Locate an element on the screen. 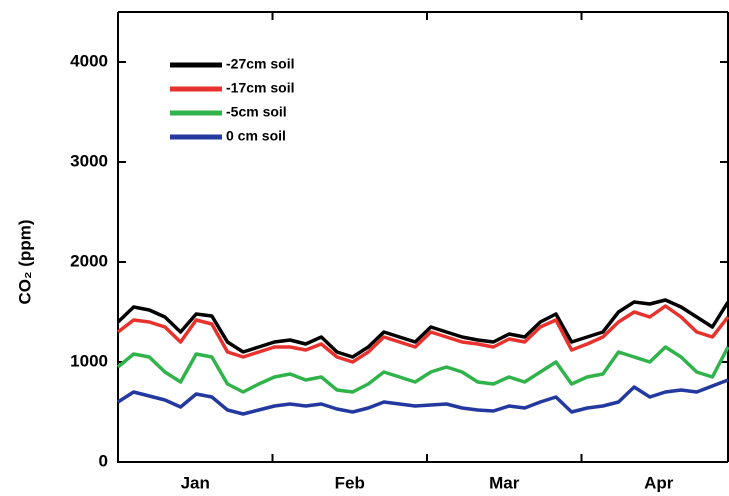 This screenshot has height=496, width=729. legend-label: -17cm soil is located at coordinates (260, 88).